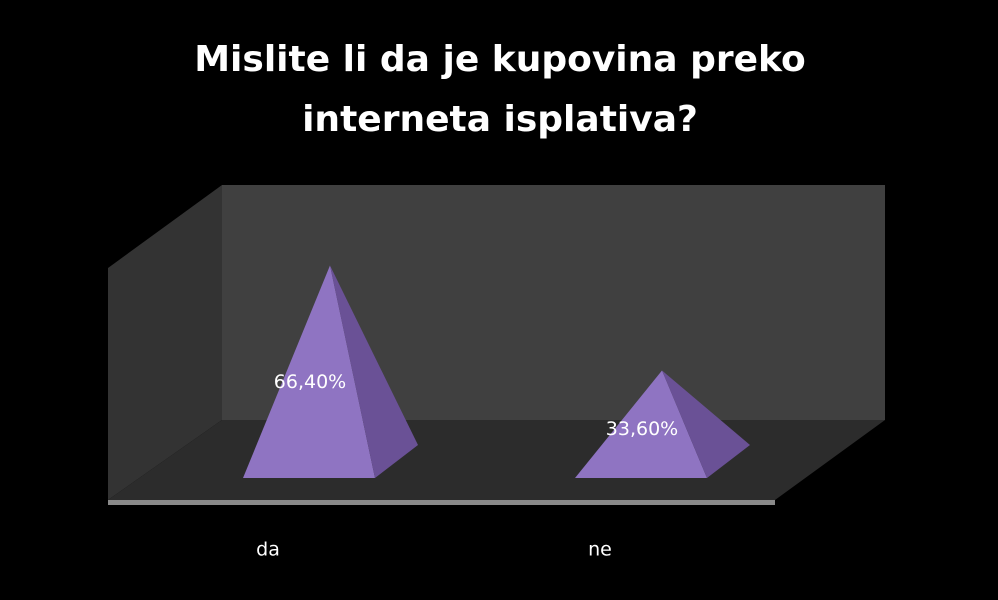 The image size is (998, 600). Describe the element at coordinates (268, 550) in the screenshot. I see `x-tick-label: da` at that location.